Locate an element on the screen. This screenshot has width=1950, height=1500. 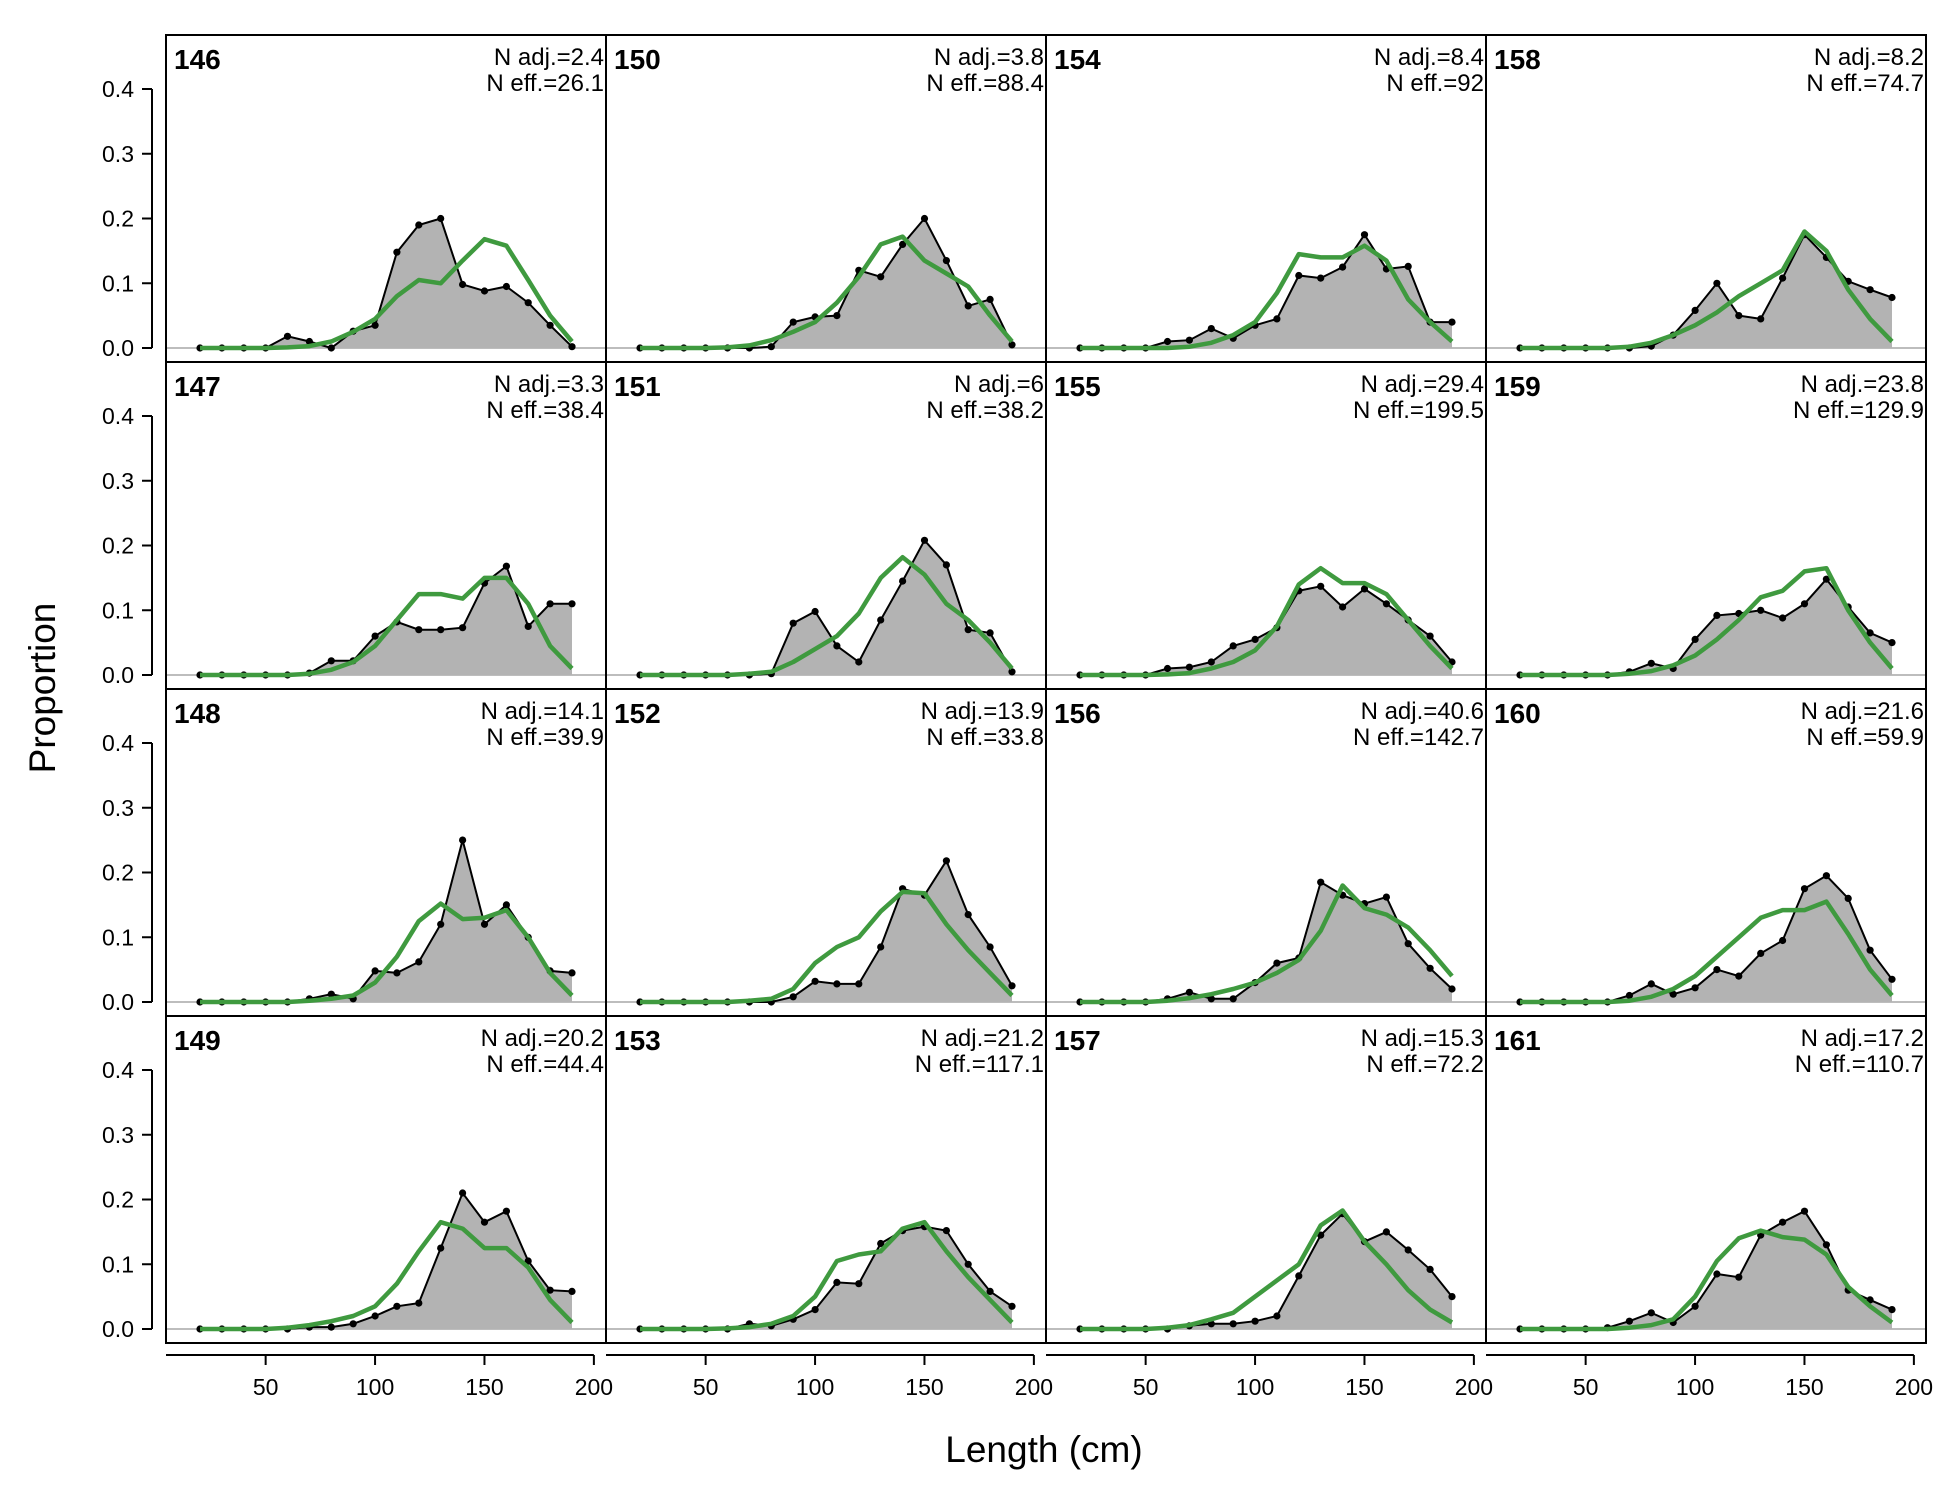
panel-160: 160 N adj.=21.6N eff.=59.9 is located at coordinates (1706, 852).